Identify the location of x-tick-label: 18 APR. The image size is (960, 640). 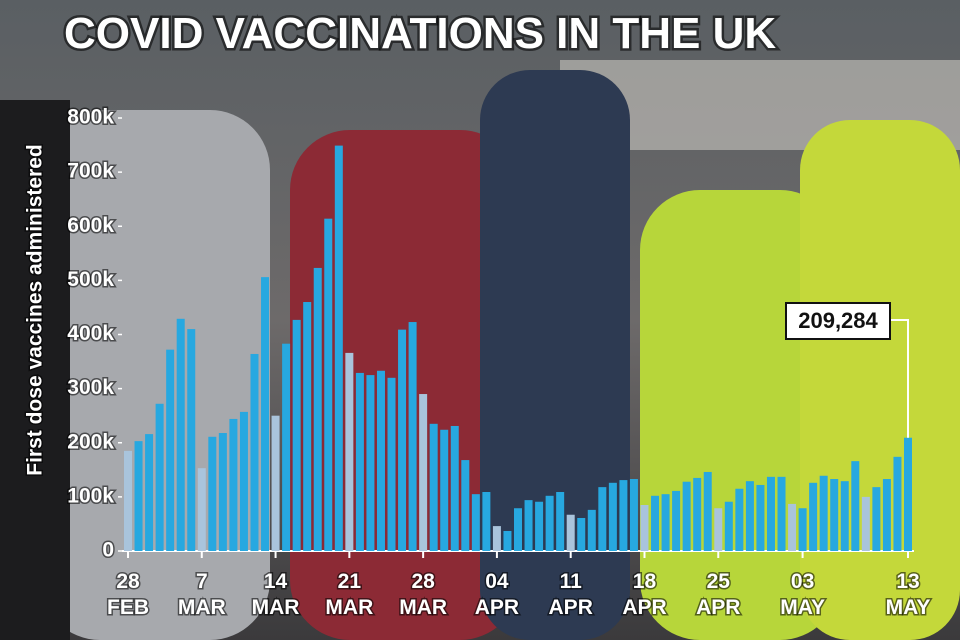
(644, 594).